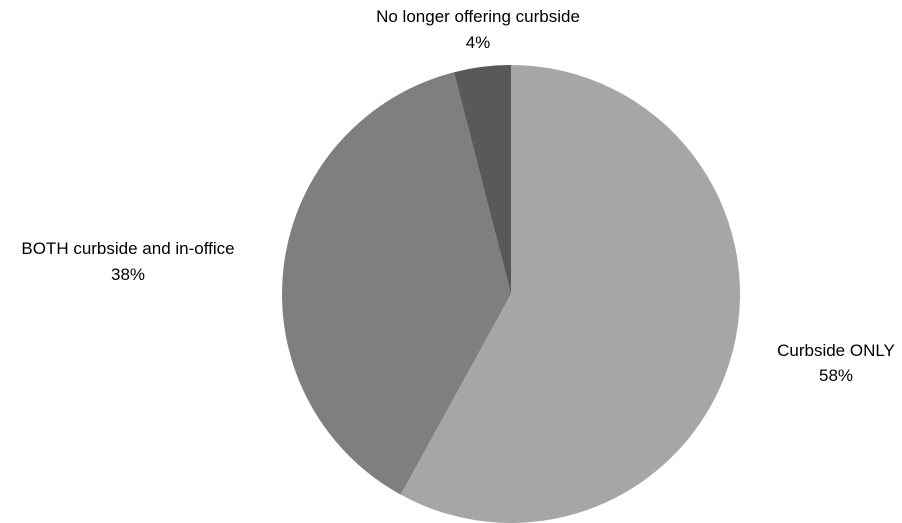 Image resolution: width=902 pixels, height=523 pixels. I want to click on pie-slice-no-longer, so click(482, 179).